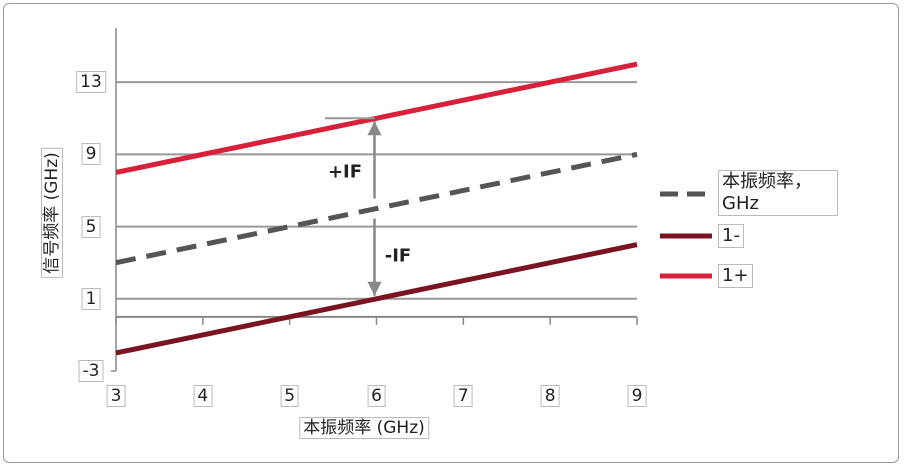  What do you see at coordinates (91, 154) in the screenshot?
I see `y-tick-label: 9` at bounding box center [91, 154].